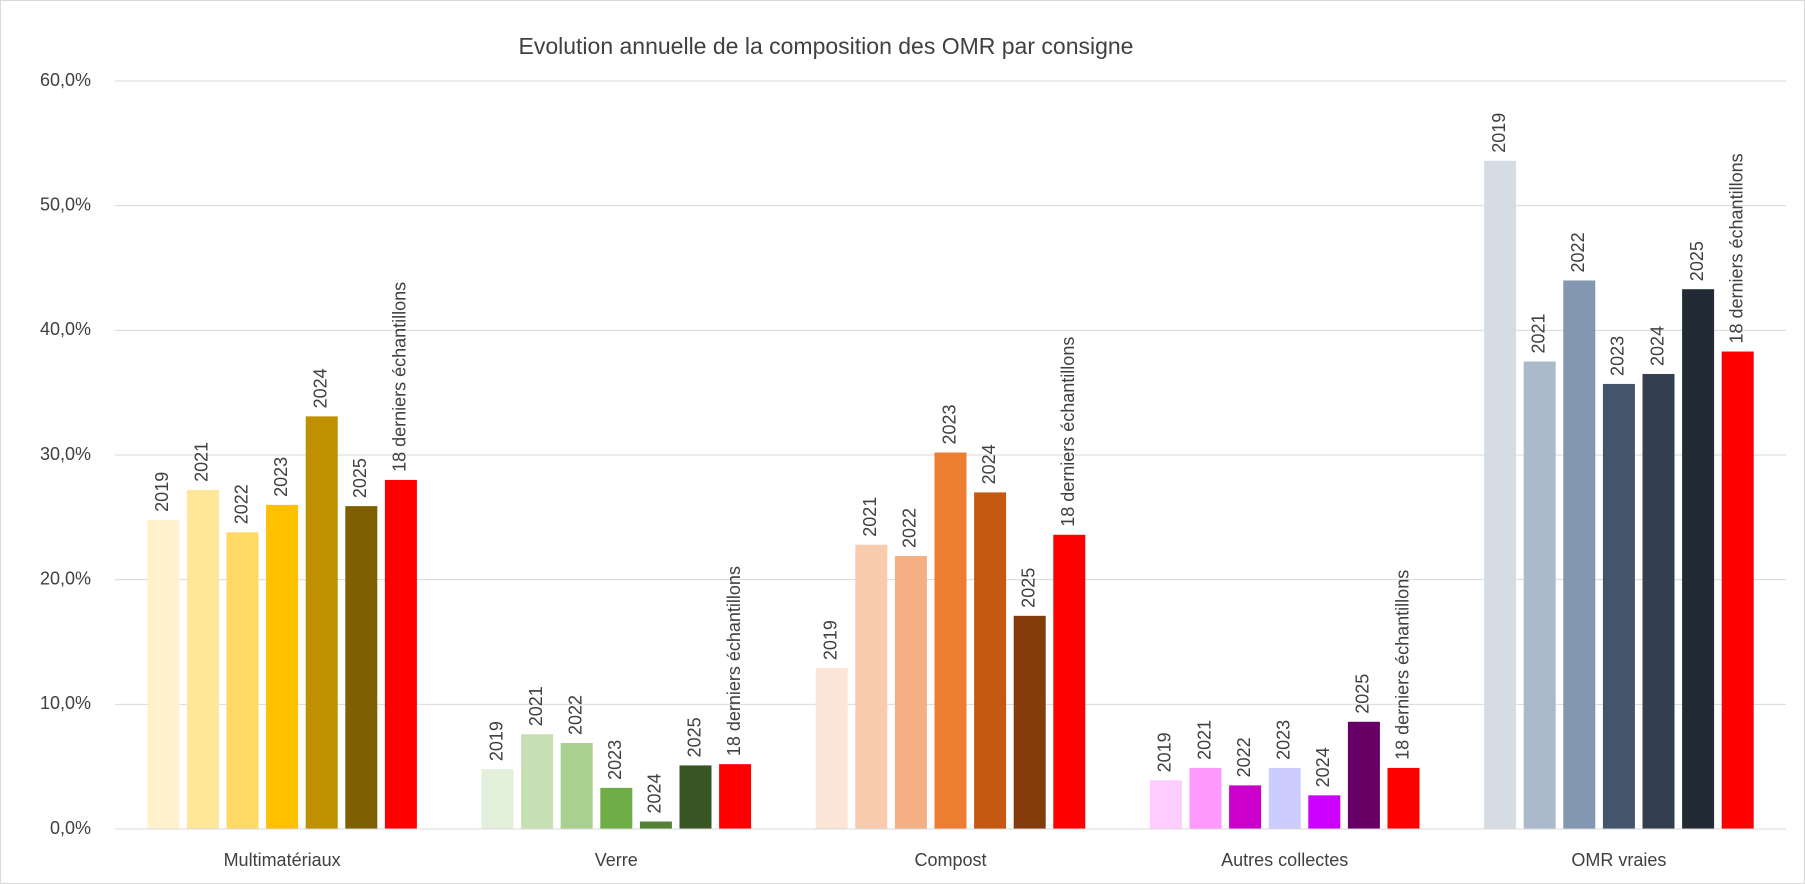  I want to click on y-tick-label: 50,0%, so click(65, 204).